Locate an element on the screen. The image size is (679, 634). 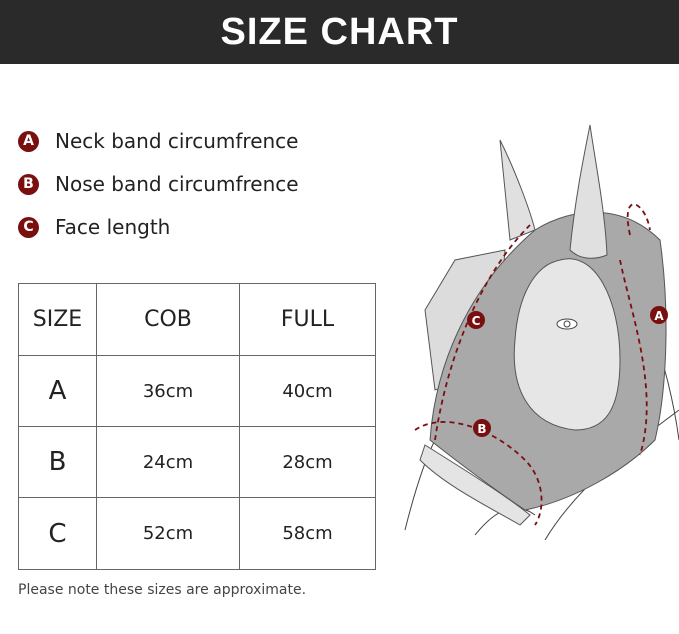
legend-item-b: B Nose band circumfrence is located at coordinates (158, 184).